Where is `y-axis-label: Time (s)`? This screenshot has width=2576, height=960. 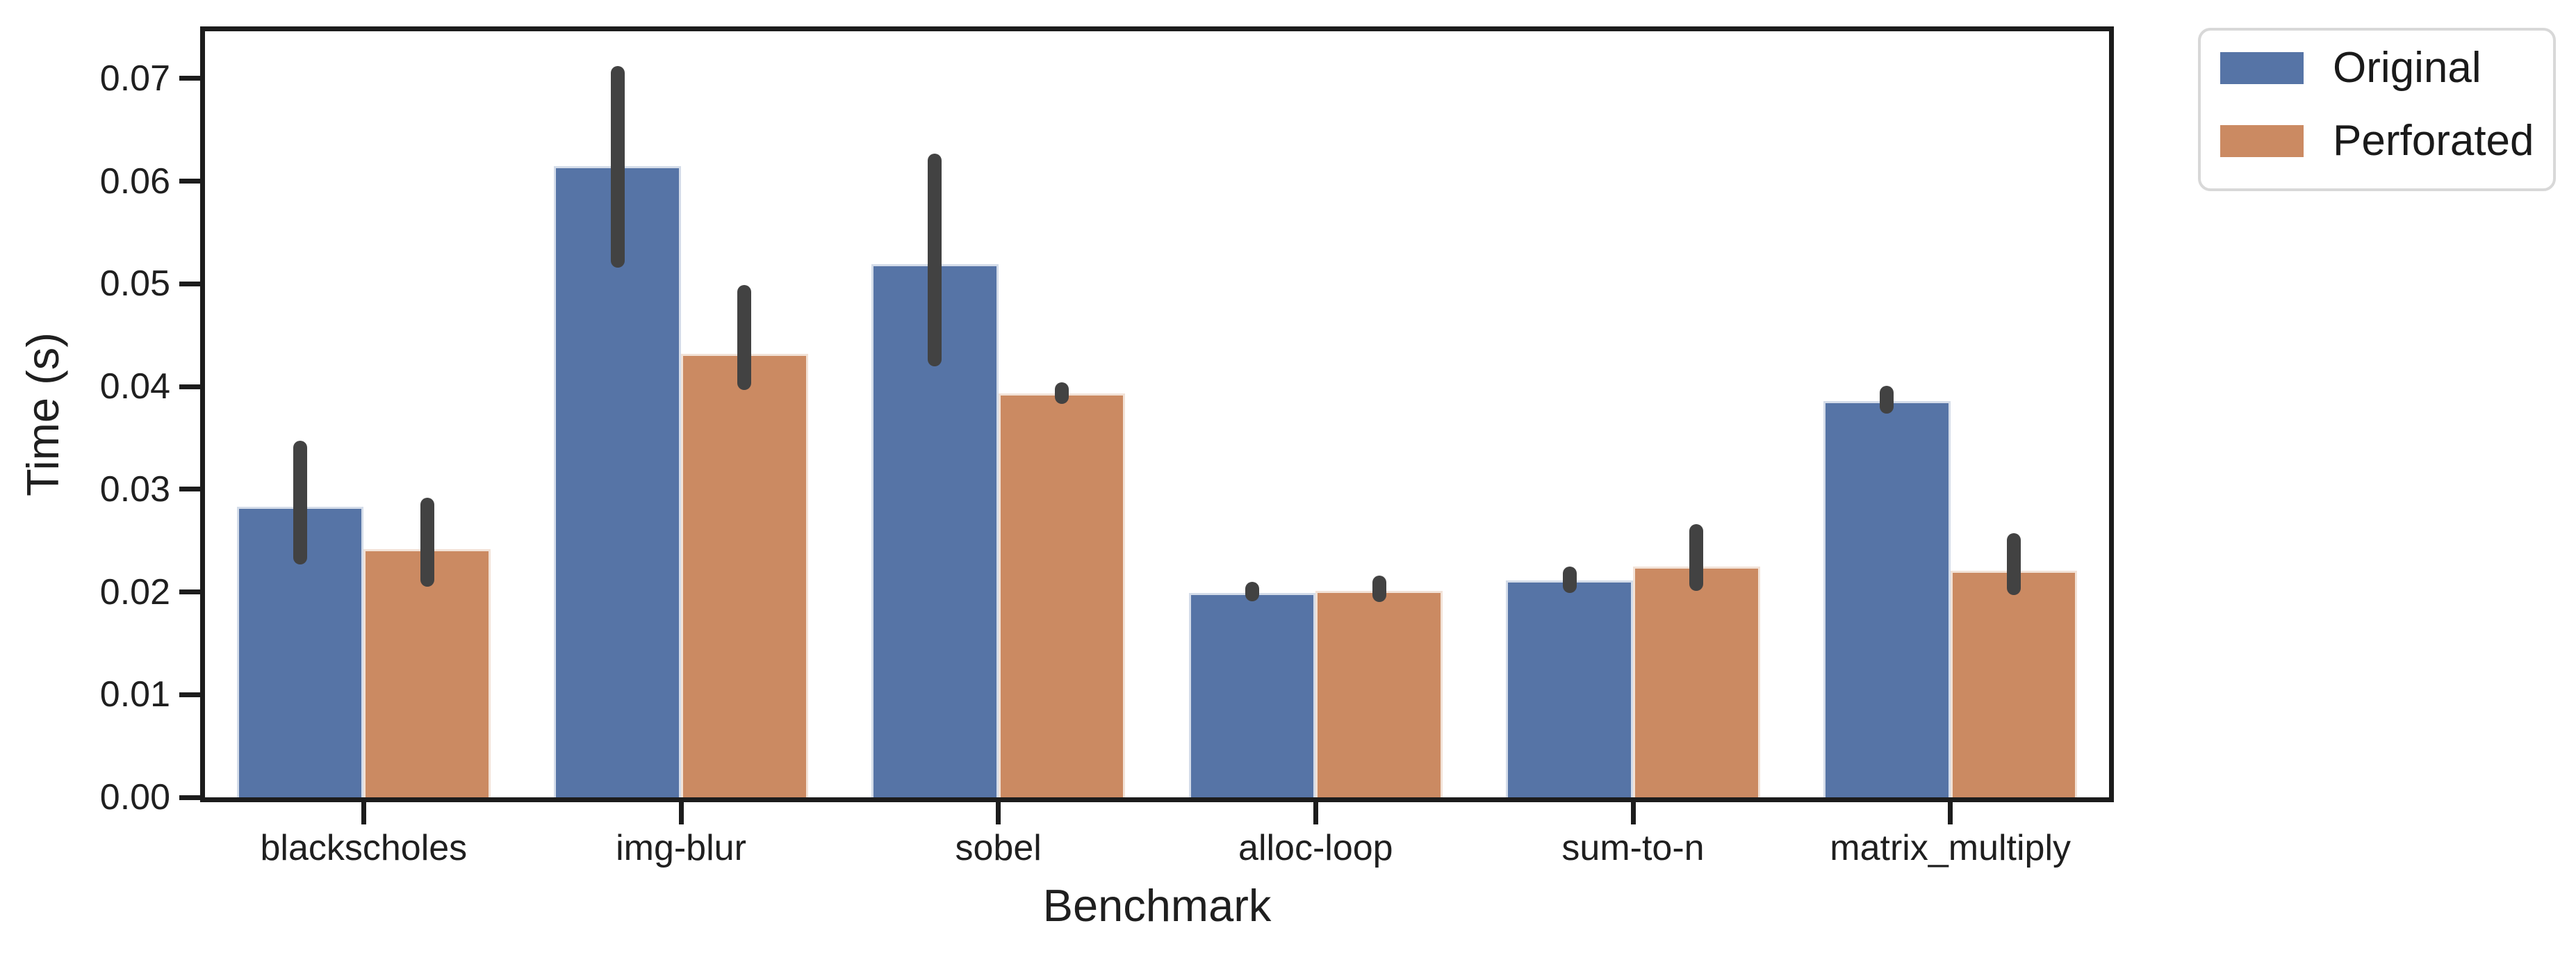 y-axis-label: Time (s) is located at coordinates (42, 414).